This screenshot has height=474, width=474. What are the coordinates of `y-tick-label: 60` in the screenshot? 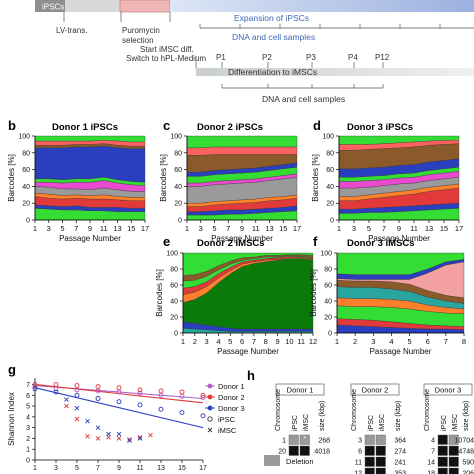 It's located at (330, 170).